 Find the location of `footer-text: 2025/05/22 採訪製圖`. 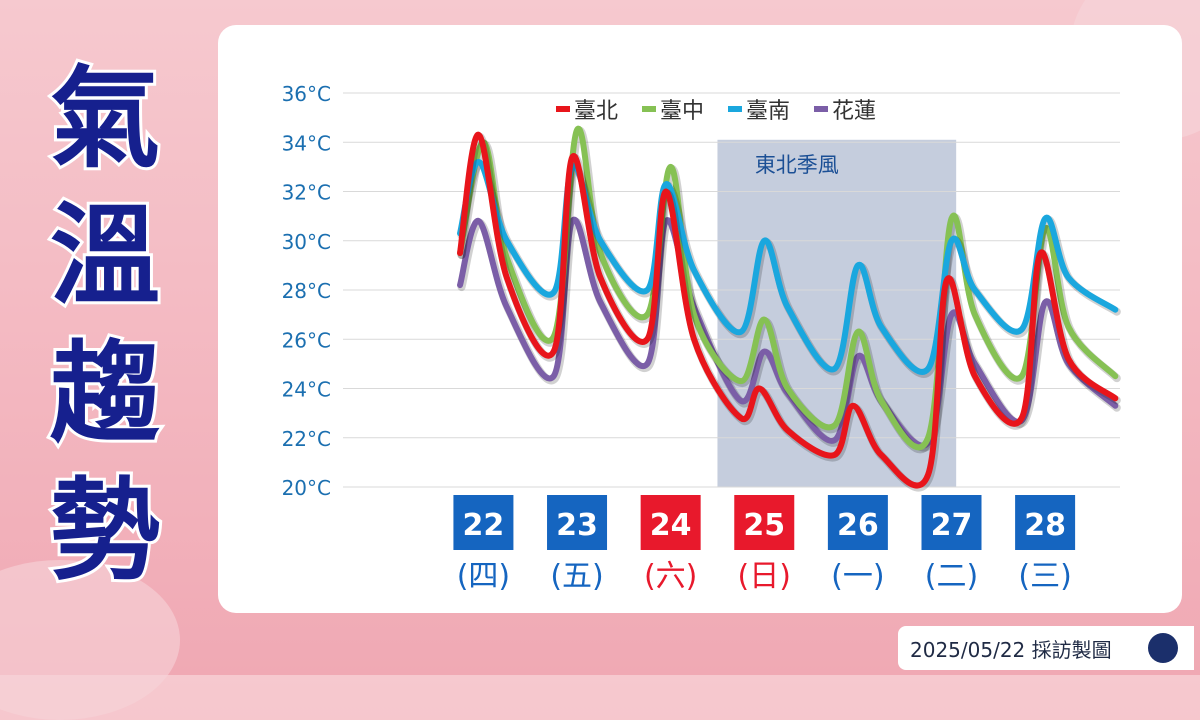

footer-text: 2025/05/22 採訪製圖 is located at coordinates (1011, 649).